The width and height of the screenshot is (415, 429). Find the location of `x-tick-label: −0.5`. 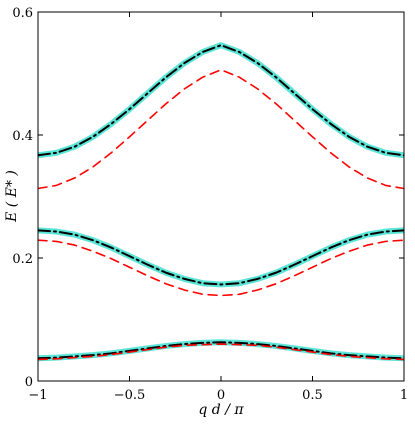

x-tick-label: −0.5 is located at coordinates (130, 395).